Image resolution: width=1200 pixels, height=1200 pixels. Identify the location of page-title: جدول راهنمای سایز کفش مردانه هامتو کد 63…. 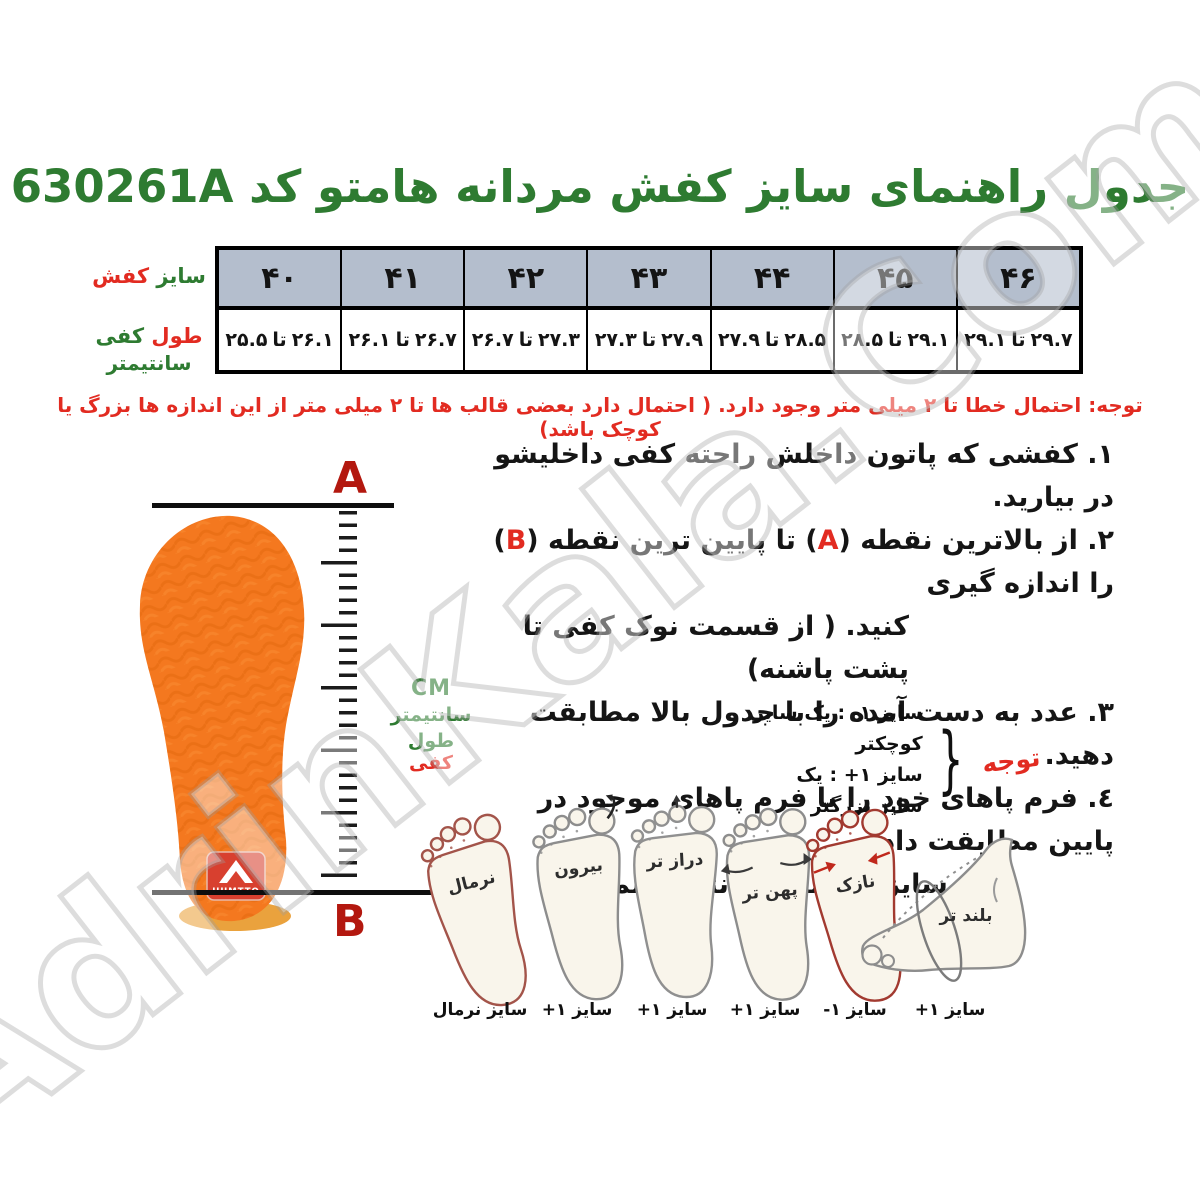
(600, 187).